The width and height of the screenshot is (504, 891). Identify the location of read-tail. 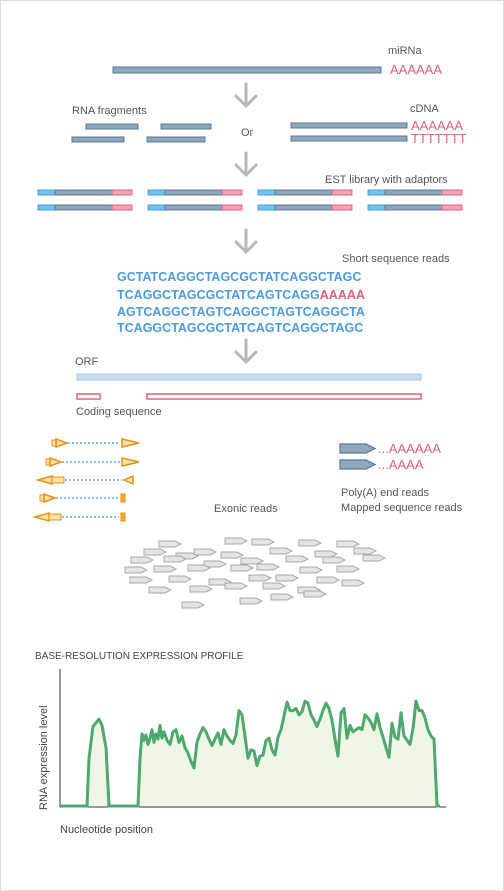
(55, 517).